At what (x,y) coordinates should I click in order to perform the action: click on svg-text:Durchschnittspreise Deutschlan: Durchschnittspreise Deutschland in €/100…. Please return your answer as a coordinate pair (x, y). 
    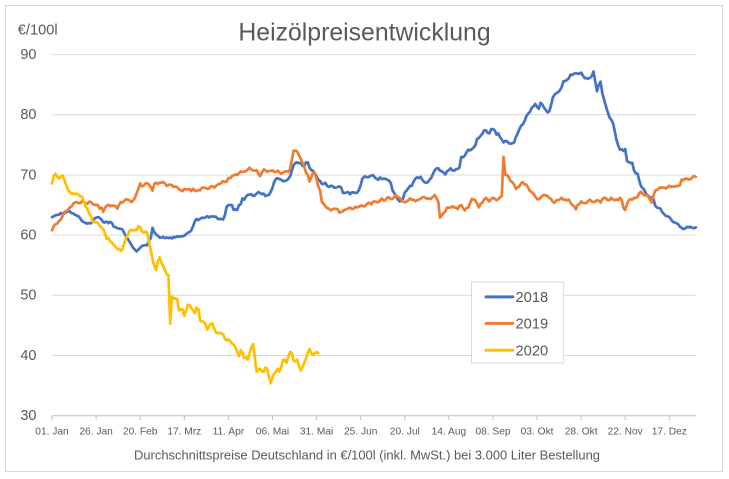
    Looking at the image, I should click on (367, 455).